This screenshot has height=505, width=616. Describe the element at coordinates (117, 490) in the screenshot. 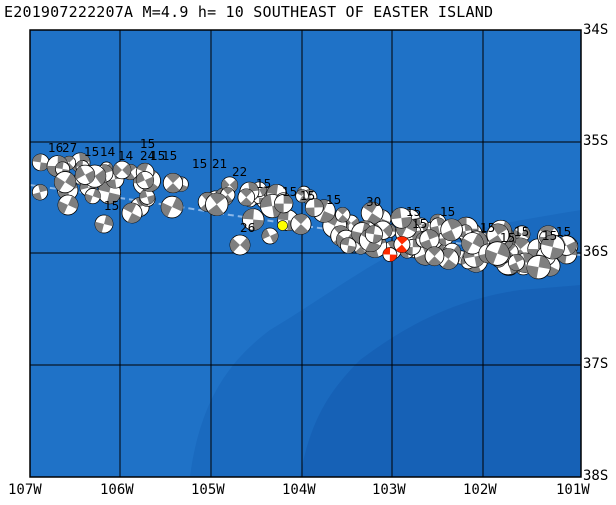

I see `lon-label-106W: 106W` at that location.